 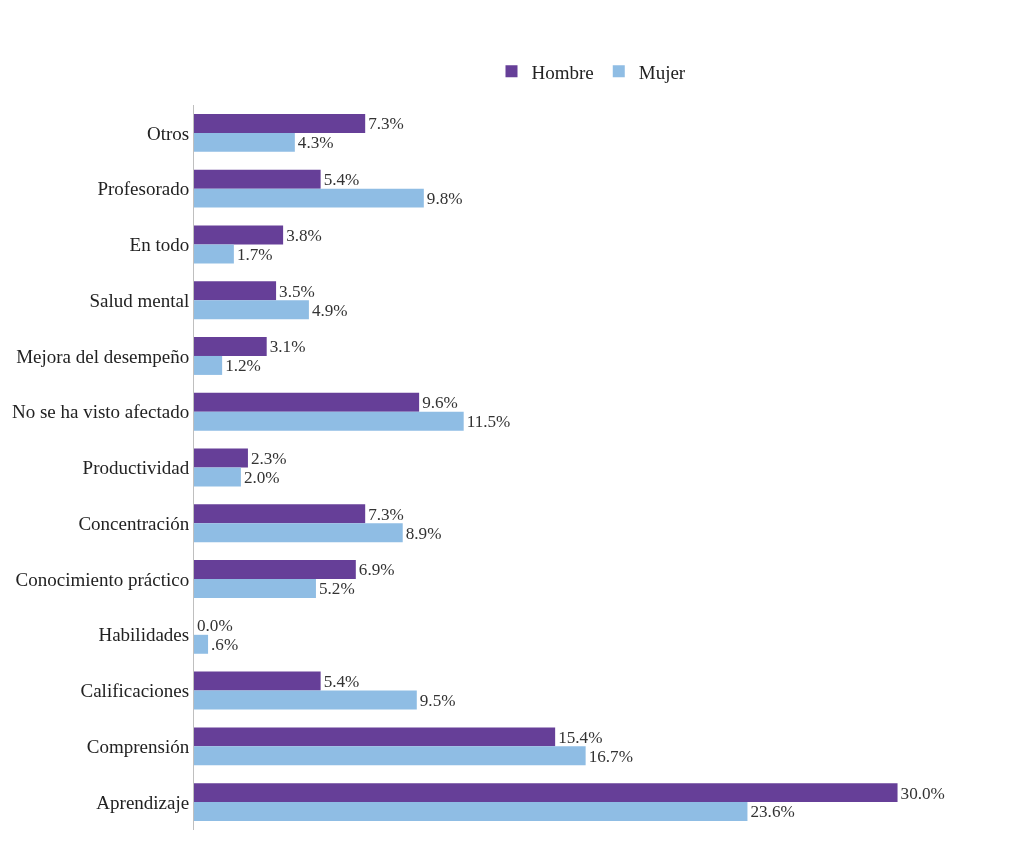 What do you see at coordinates (562, 72) in the screenshot?
I see `legend-label: Hombre` at bounding box center [562, 72].